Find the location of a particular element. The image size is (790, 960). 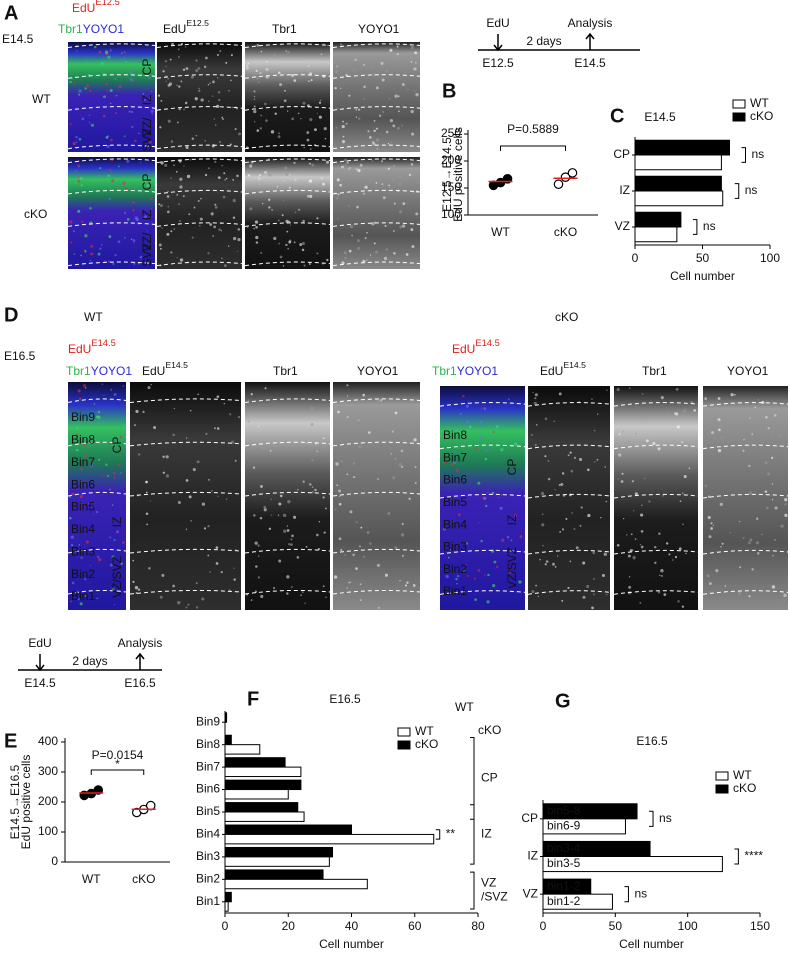

x-tick-label: cKO is located at coordinates (565, 232).